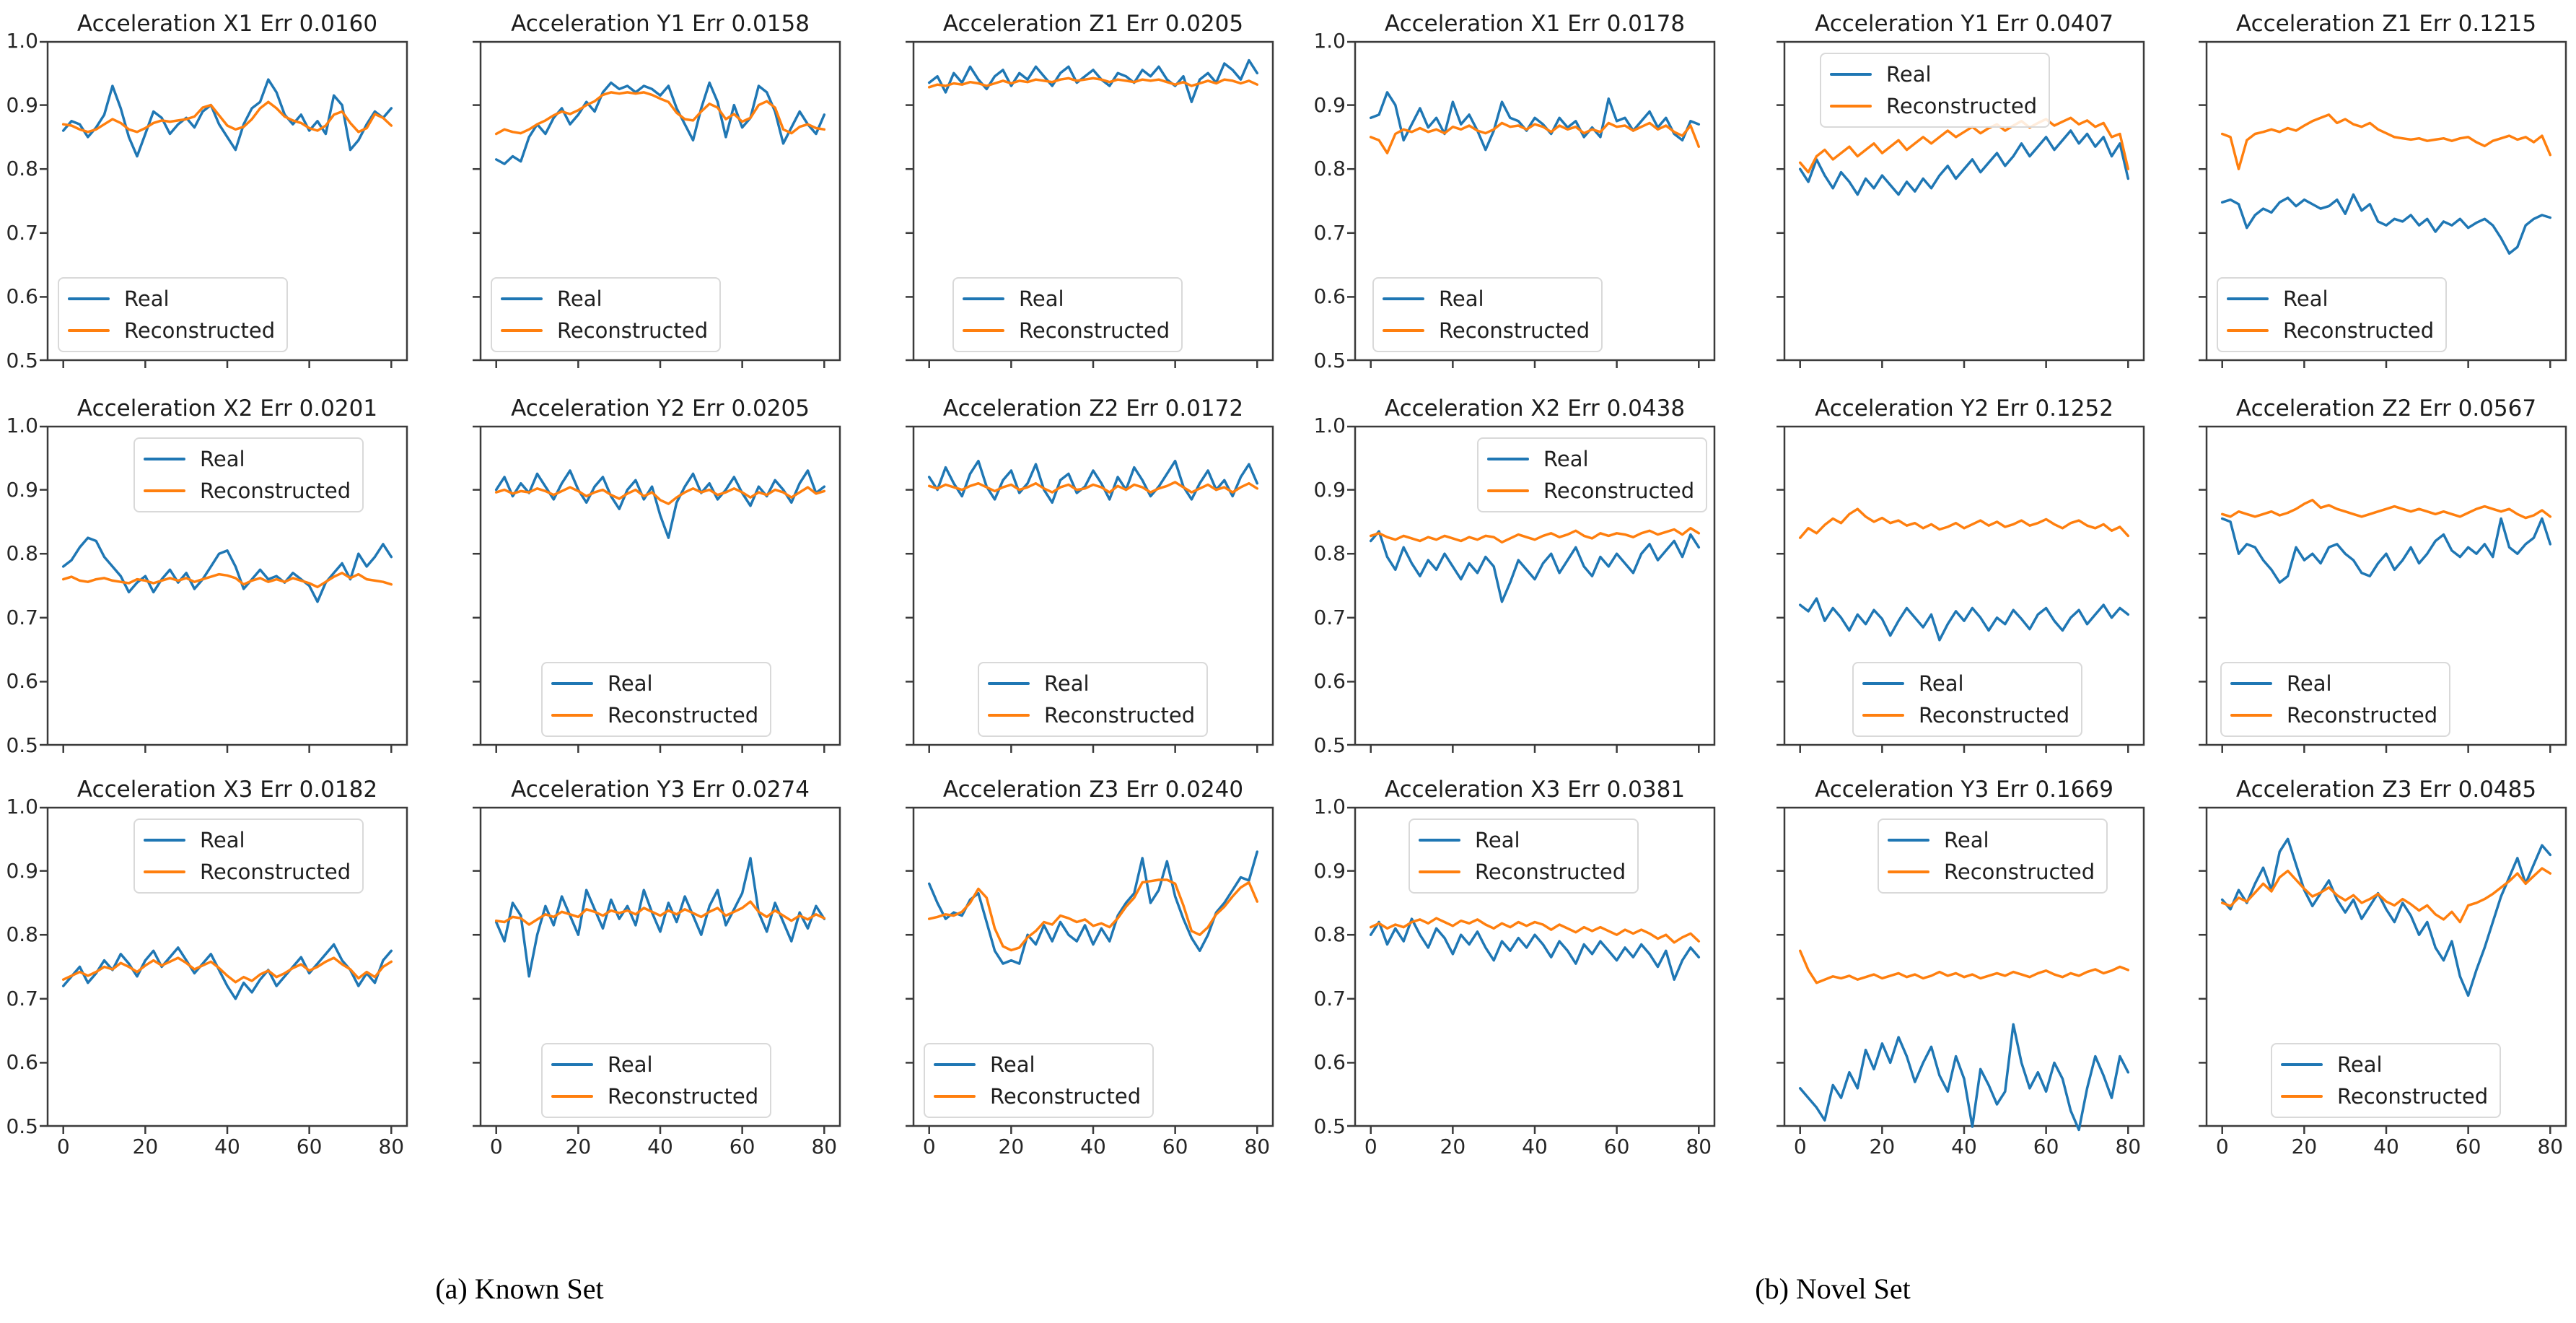  I want to click on subplot-title: Acceleration Y1 Err 0.0158, so click(660, 24).